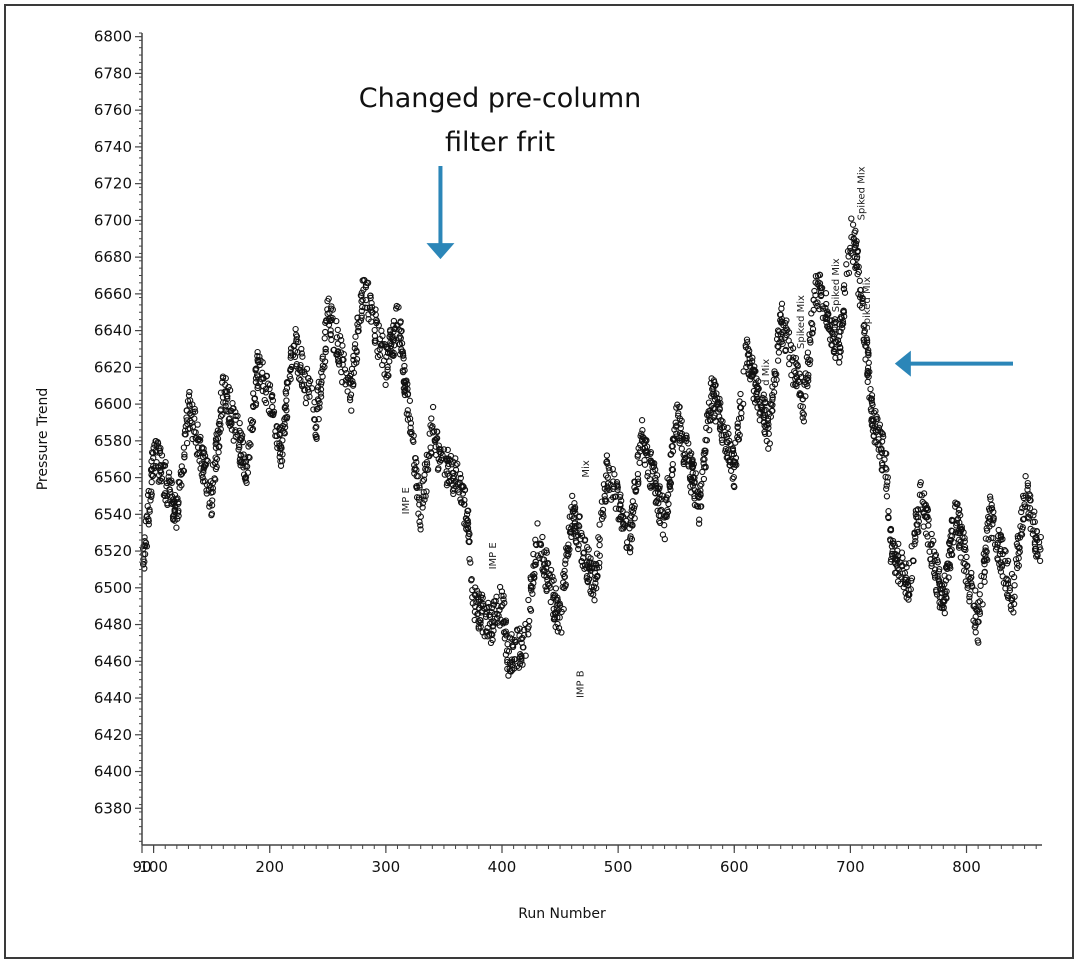 Image resolution: width=1080 pixels, height=966 pixels. What do you see at coordinates (113, 331) in the screenshot?
I see `y-tick-label: 6640` at bounding box center [113, 331].